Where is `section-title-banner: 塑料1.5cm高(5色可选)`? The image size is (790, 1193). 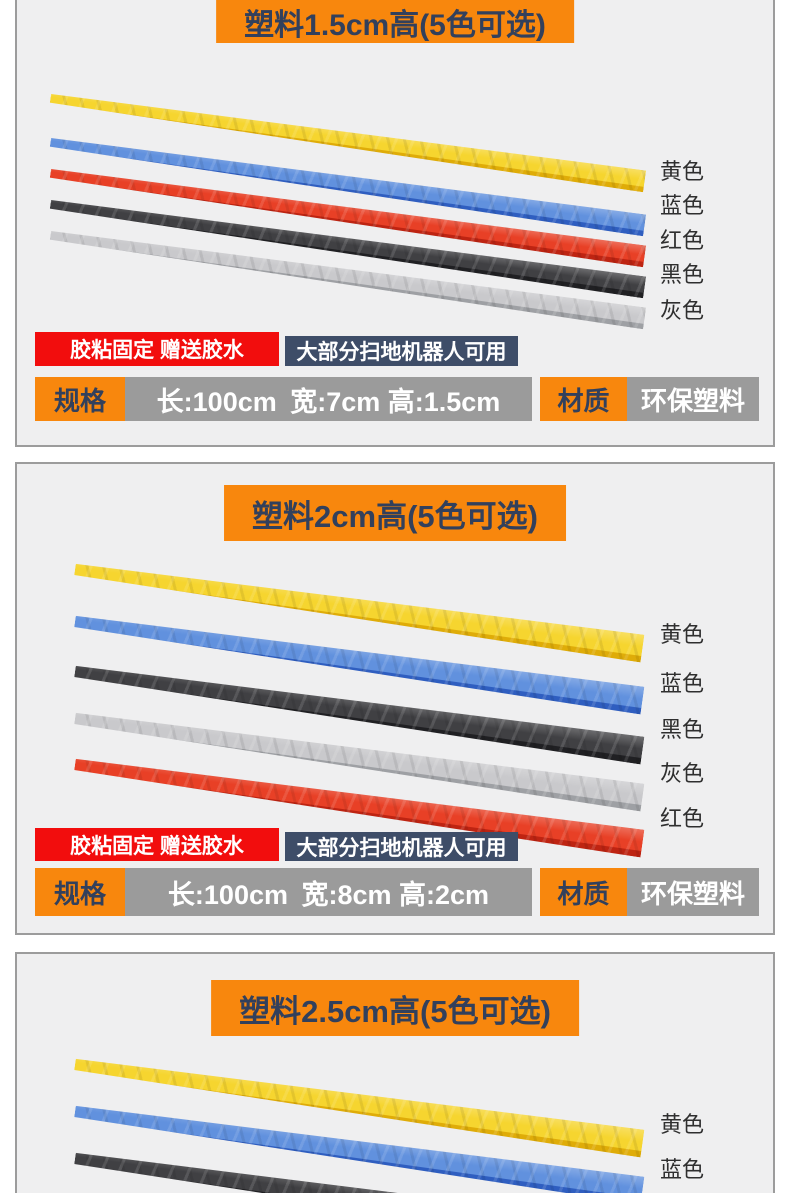
section-title-banner: 塑料1.5cm高(5色可选) is located at coordinates (395, 21).